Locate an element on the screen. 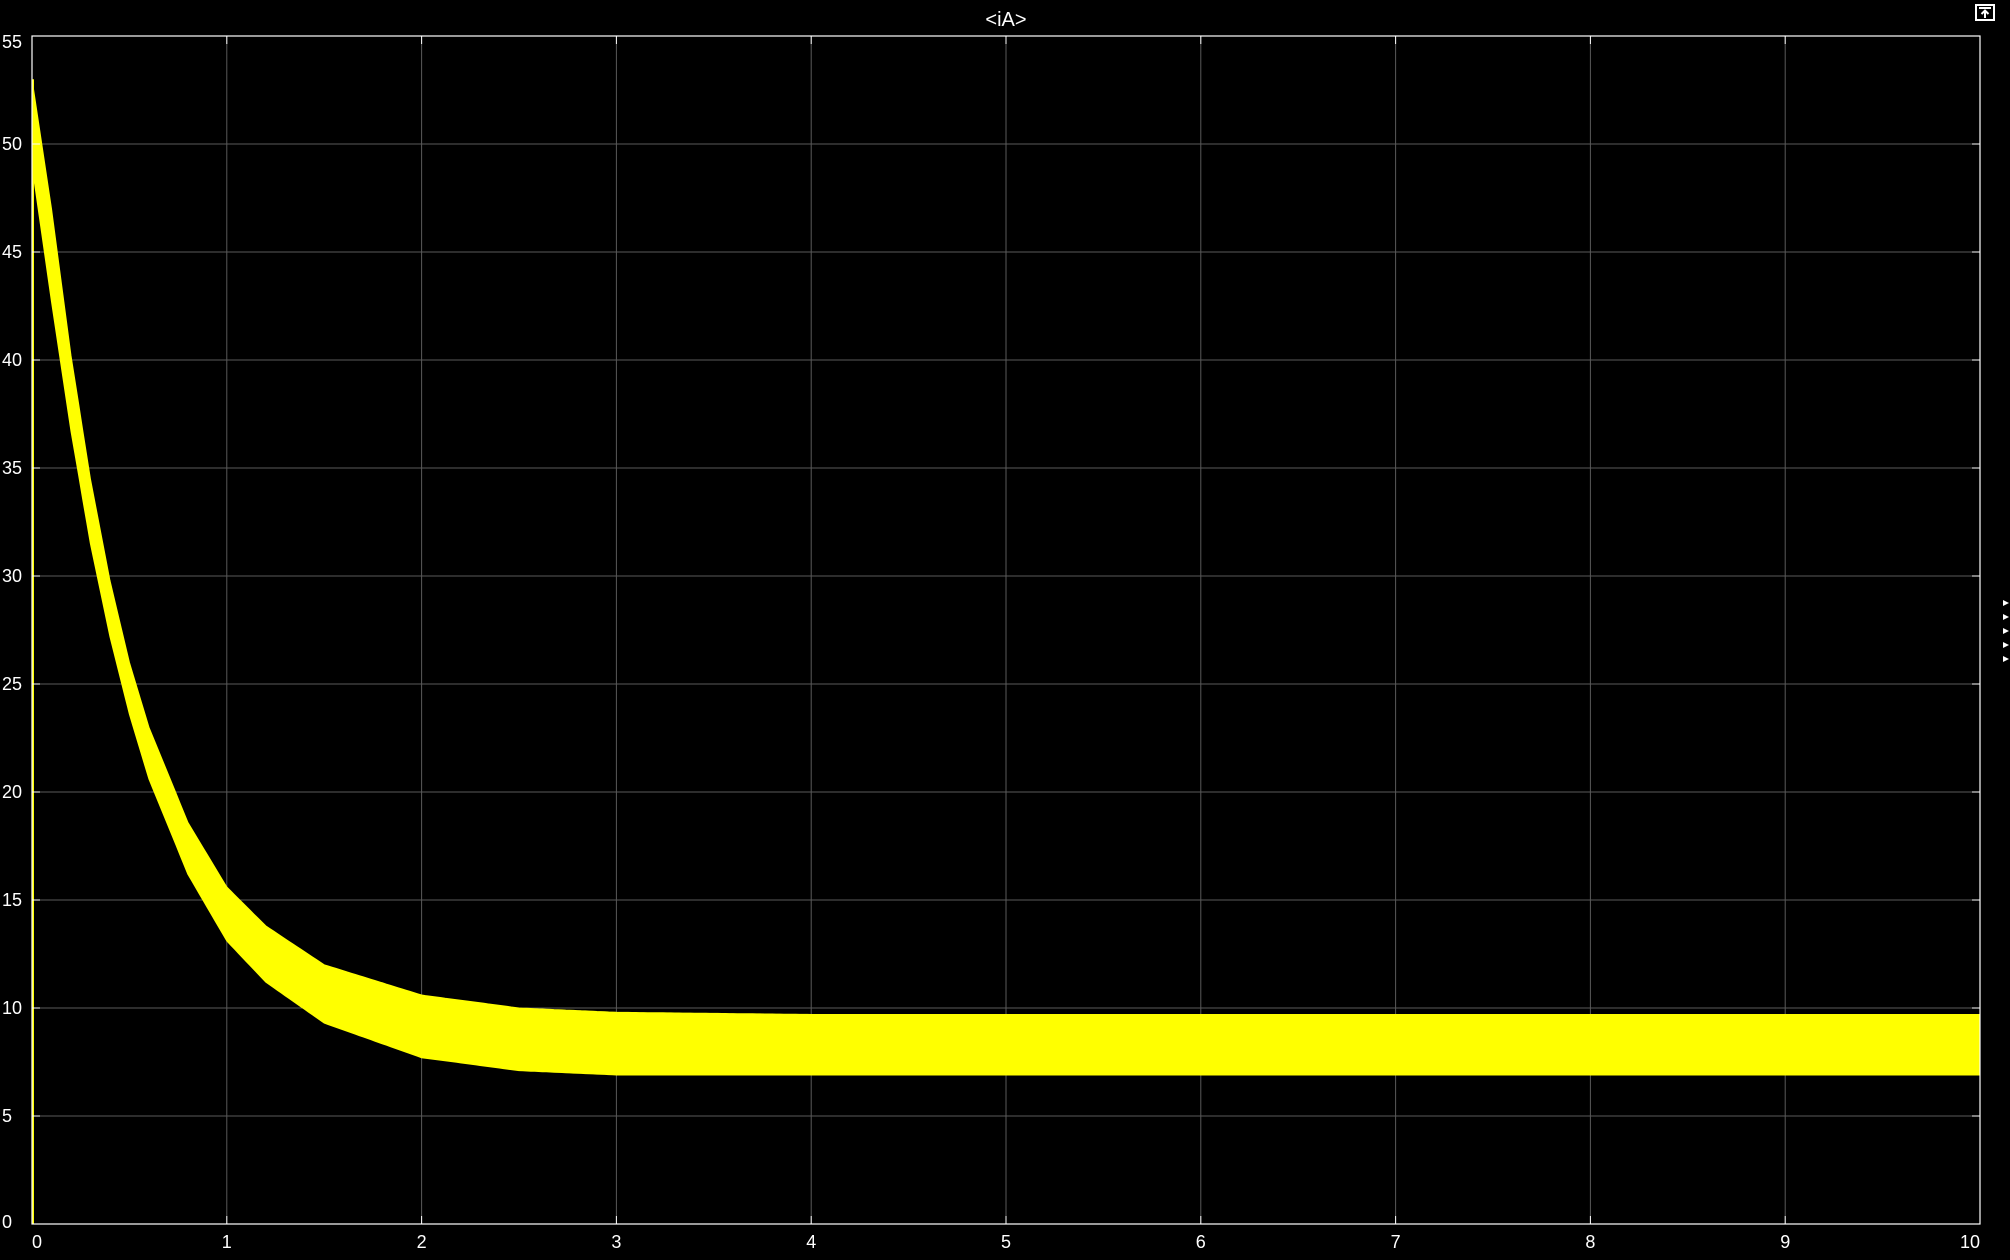 Image resolution: width=2010 pixels, height=1260 pixels. undock-button is located at coordinates (1985, 12).